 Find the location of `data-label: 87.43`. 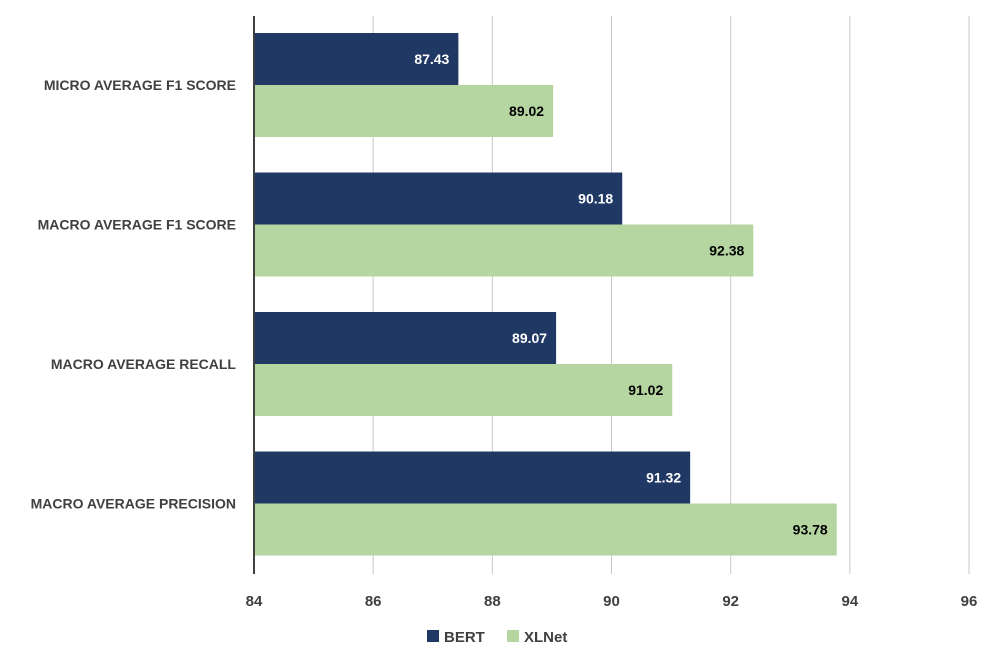

data-label: 87.43 is located at coordinates (431, 59).